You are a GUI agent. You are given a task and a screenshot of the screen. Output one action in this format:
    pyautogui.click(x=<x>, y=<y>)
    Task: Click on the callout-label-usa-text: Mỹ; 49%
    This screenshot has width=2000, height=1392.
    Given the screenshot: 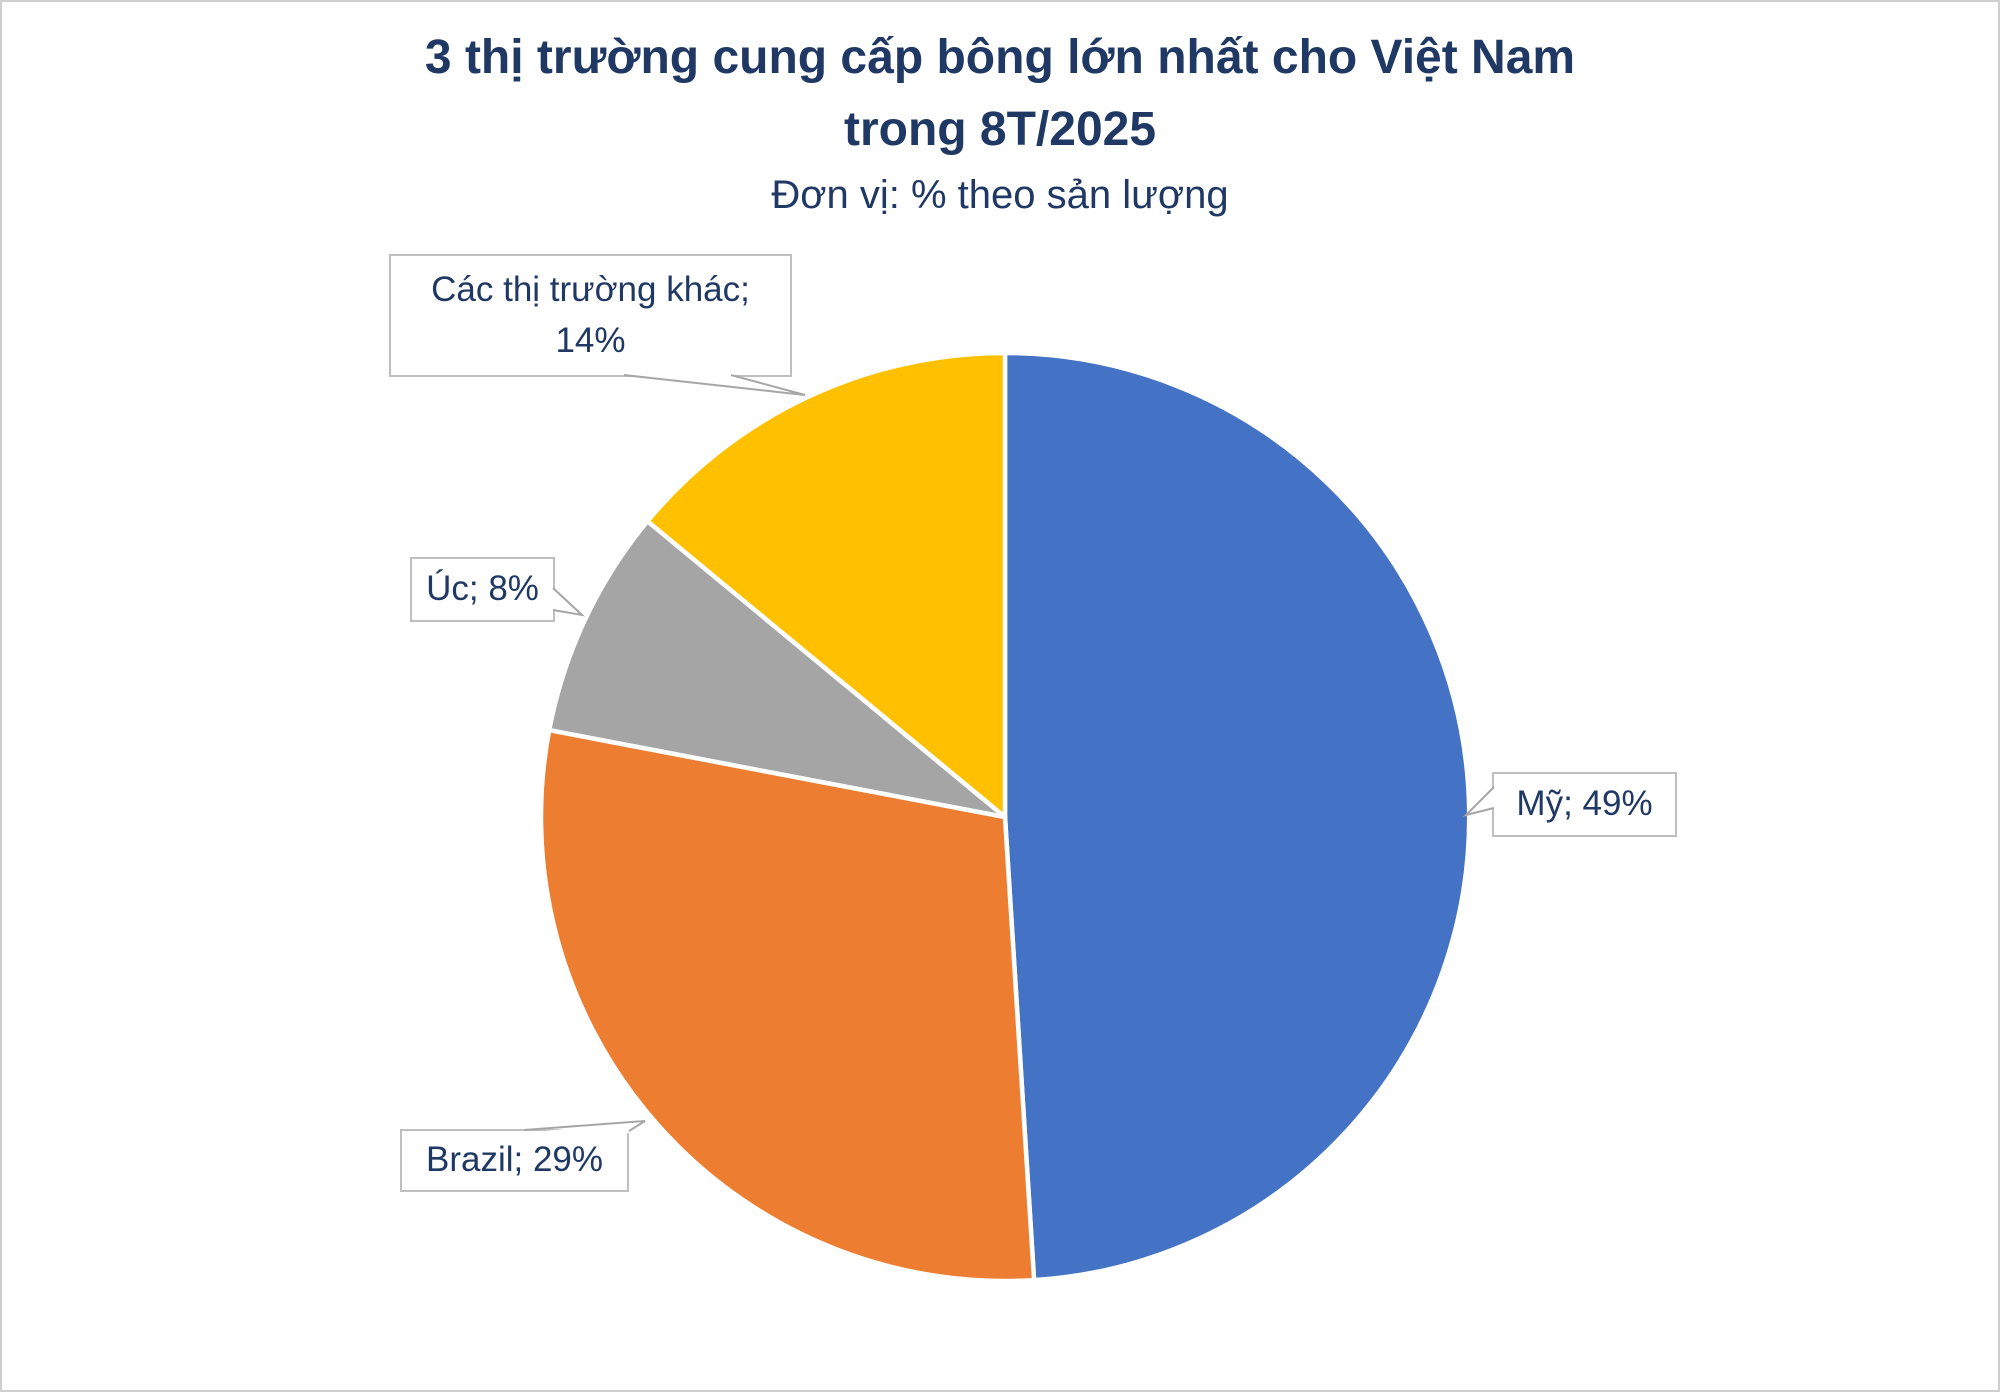 What is the action you would take?
    pyautogui.click(x=1584, y=804)
    